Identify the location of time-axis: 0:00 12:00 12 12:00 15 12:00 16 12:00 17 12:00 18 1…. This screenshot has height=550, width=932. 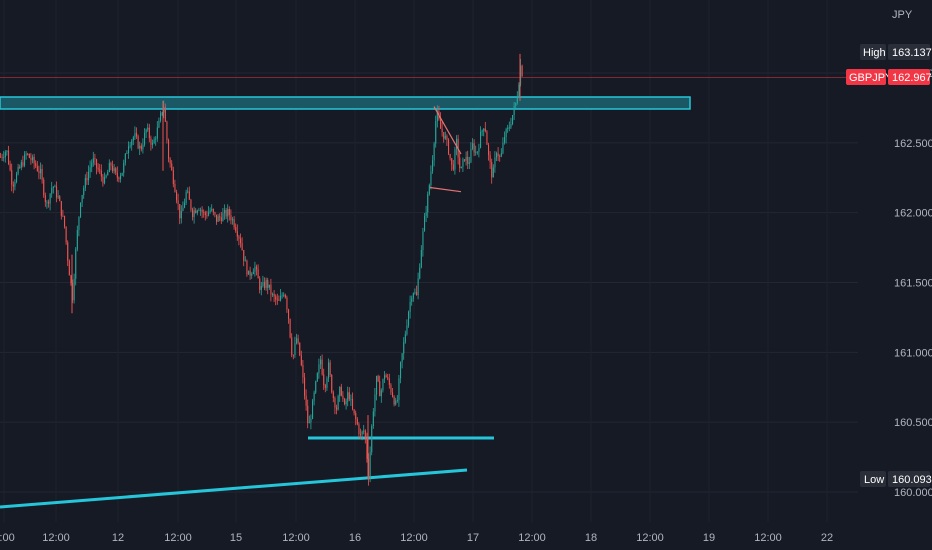
(416, 538).